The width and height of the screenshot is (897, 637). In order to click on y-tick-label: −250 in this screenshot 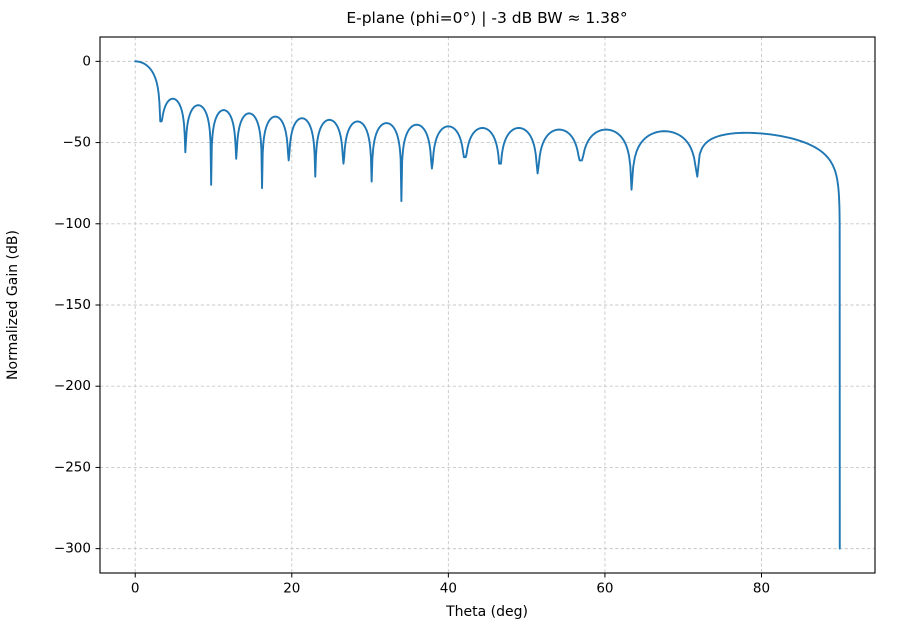, I will do `click(72, 467)`.